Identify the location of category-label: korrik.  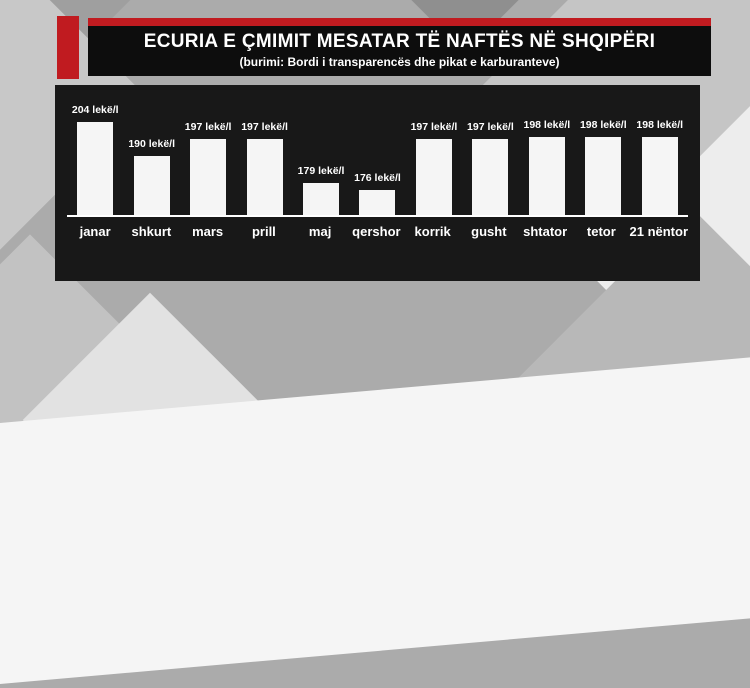
(432, 231).